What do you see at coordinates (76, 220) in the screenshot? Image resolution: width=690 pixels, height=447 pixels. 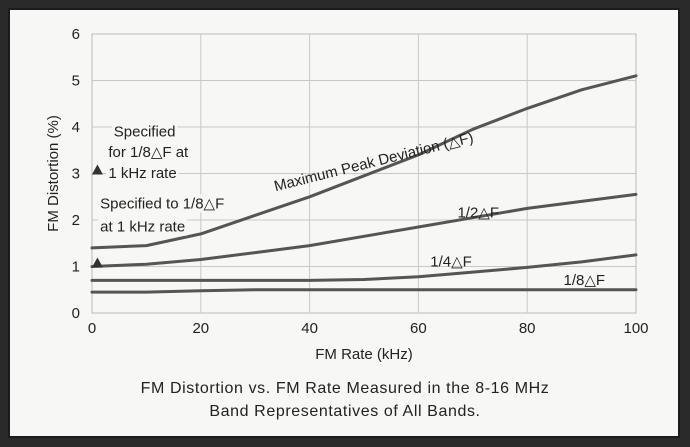 I see `y-tick-label: 2` at bounding box center [76, 220].